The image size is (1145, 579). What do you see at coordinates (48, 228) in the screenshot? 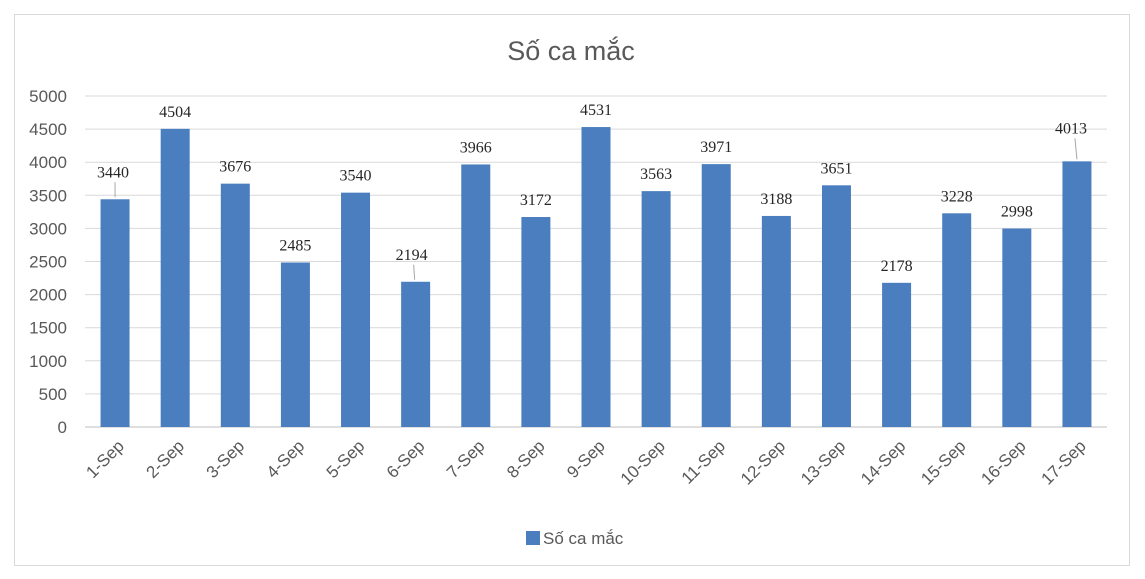
I see `y-tick-label: 3000` at bounding box center [48, 228].